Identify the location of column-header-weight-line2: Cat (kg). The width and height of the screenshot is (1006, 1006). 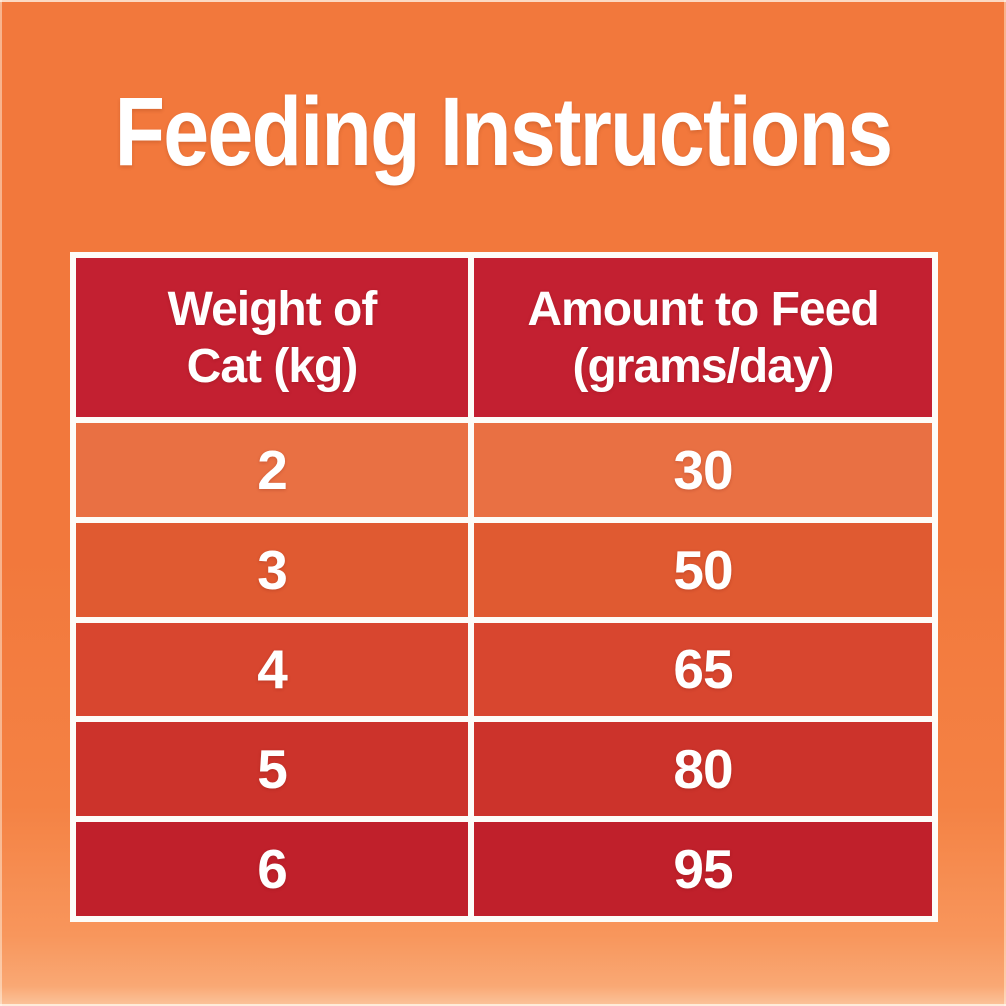
(272, 366).